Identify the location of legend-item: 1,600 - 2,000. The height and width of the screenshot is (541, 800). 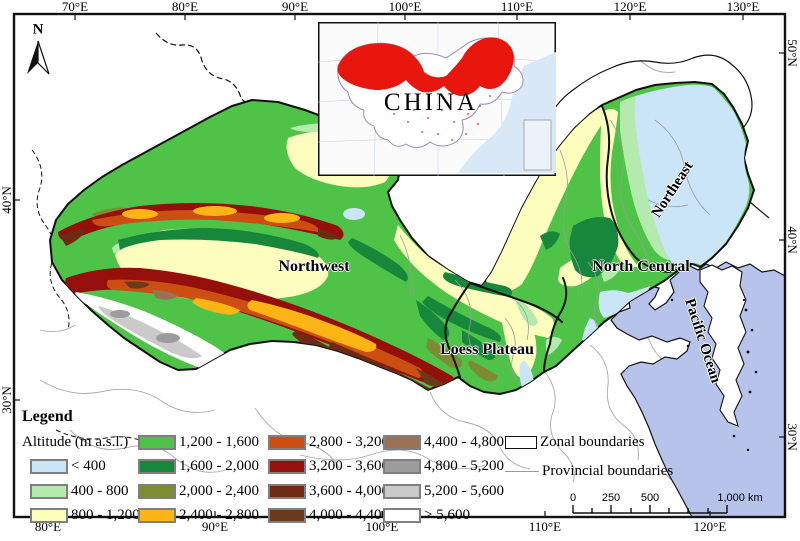
(198, 466).